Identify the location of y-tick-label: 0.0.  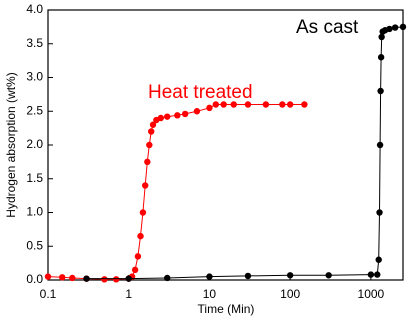
(34, 279).